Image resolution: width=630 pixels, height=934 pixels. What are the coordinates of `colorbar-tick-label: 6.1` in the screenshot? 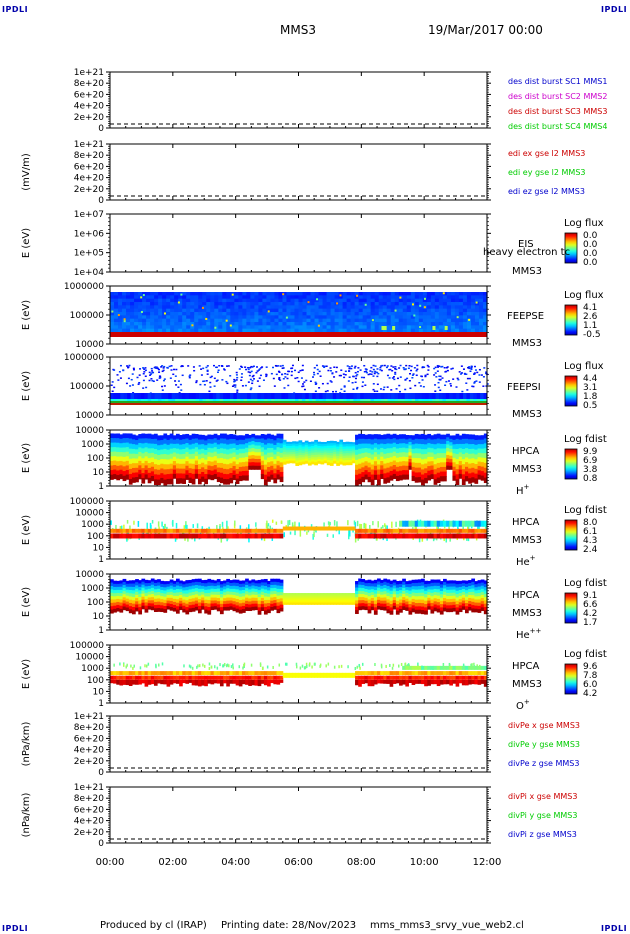 It's located at (590, 532).